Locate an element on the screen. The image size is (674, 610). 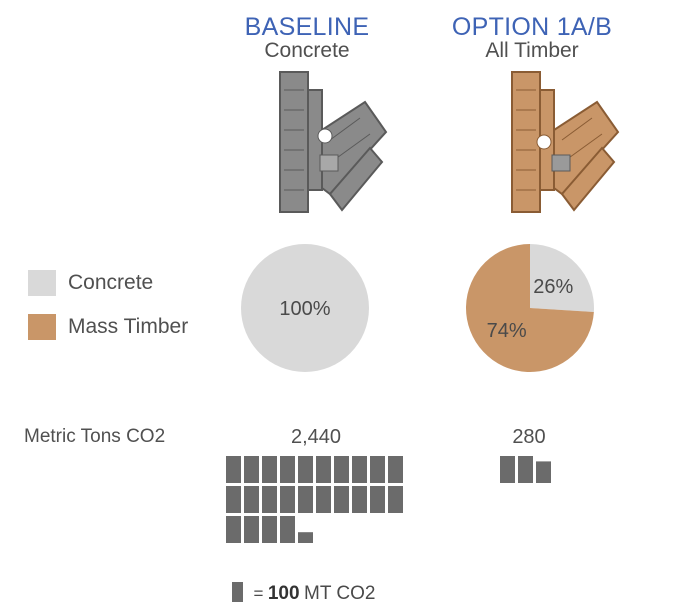
baseline-pie-chart: 100% is located at coordinates (305, 308).